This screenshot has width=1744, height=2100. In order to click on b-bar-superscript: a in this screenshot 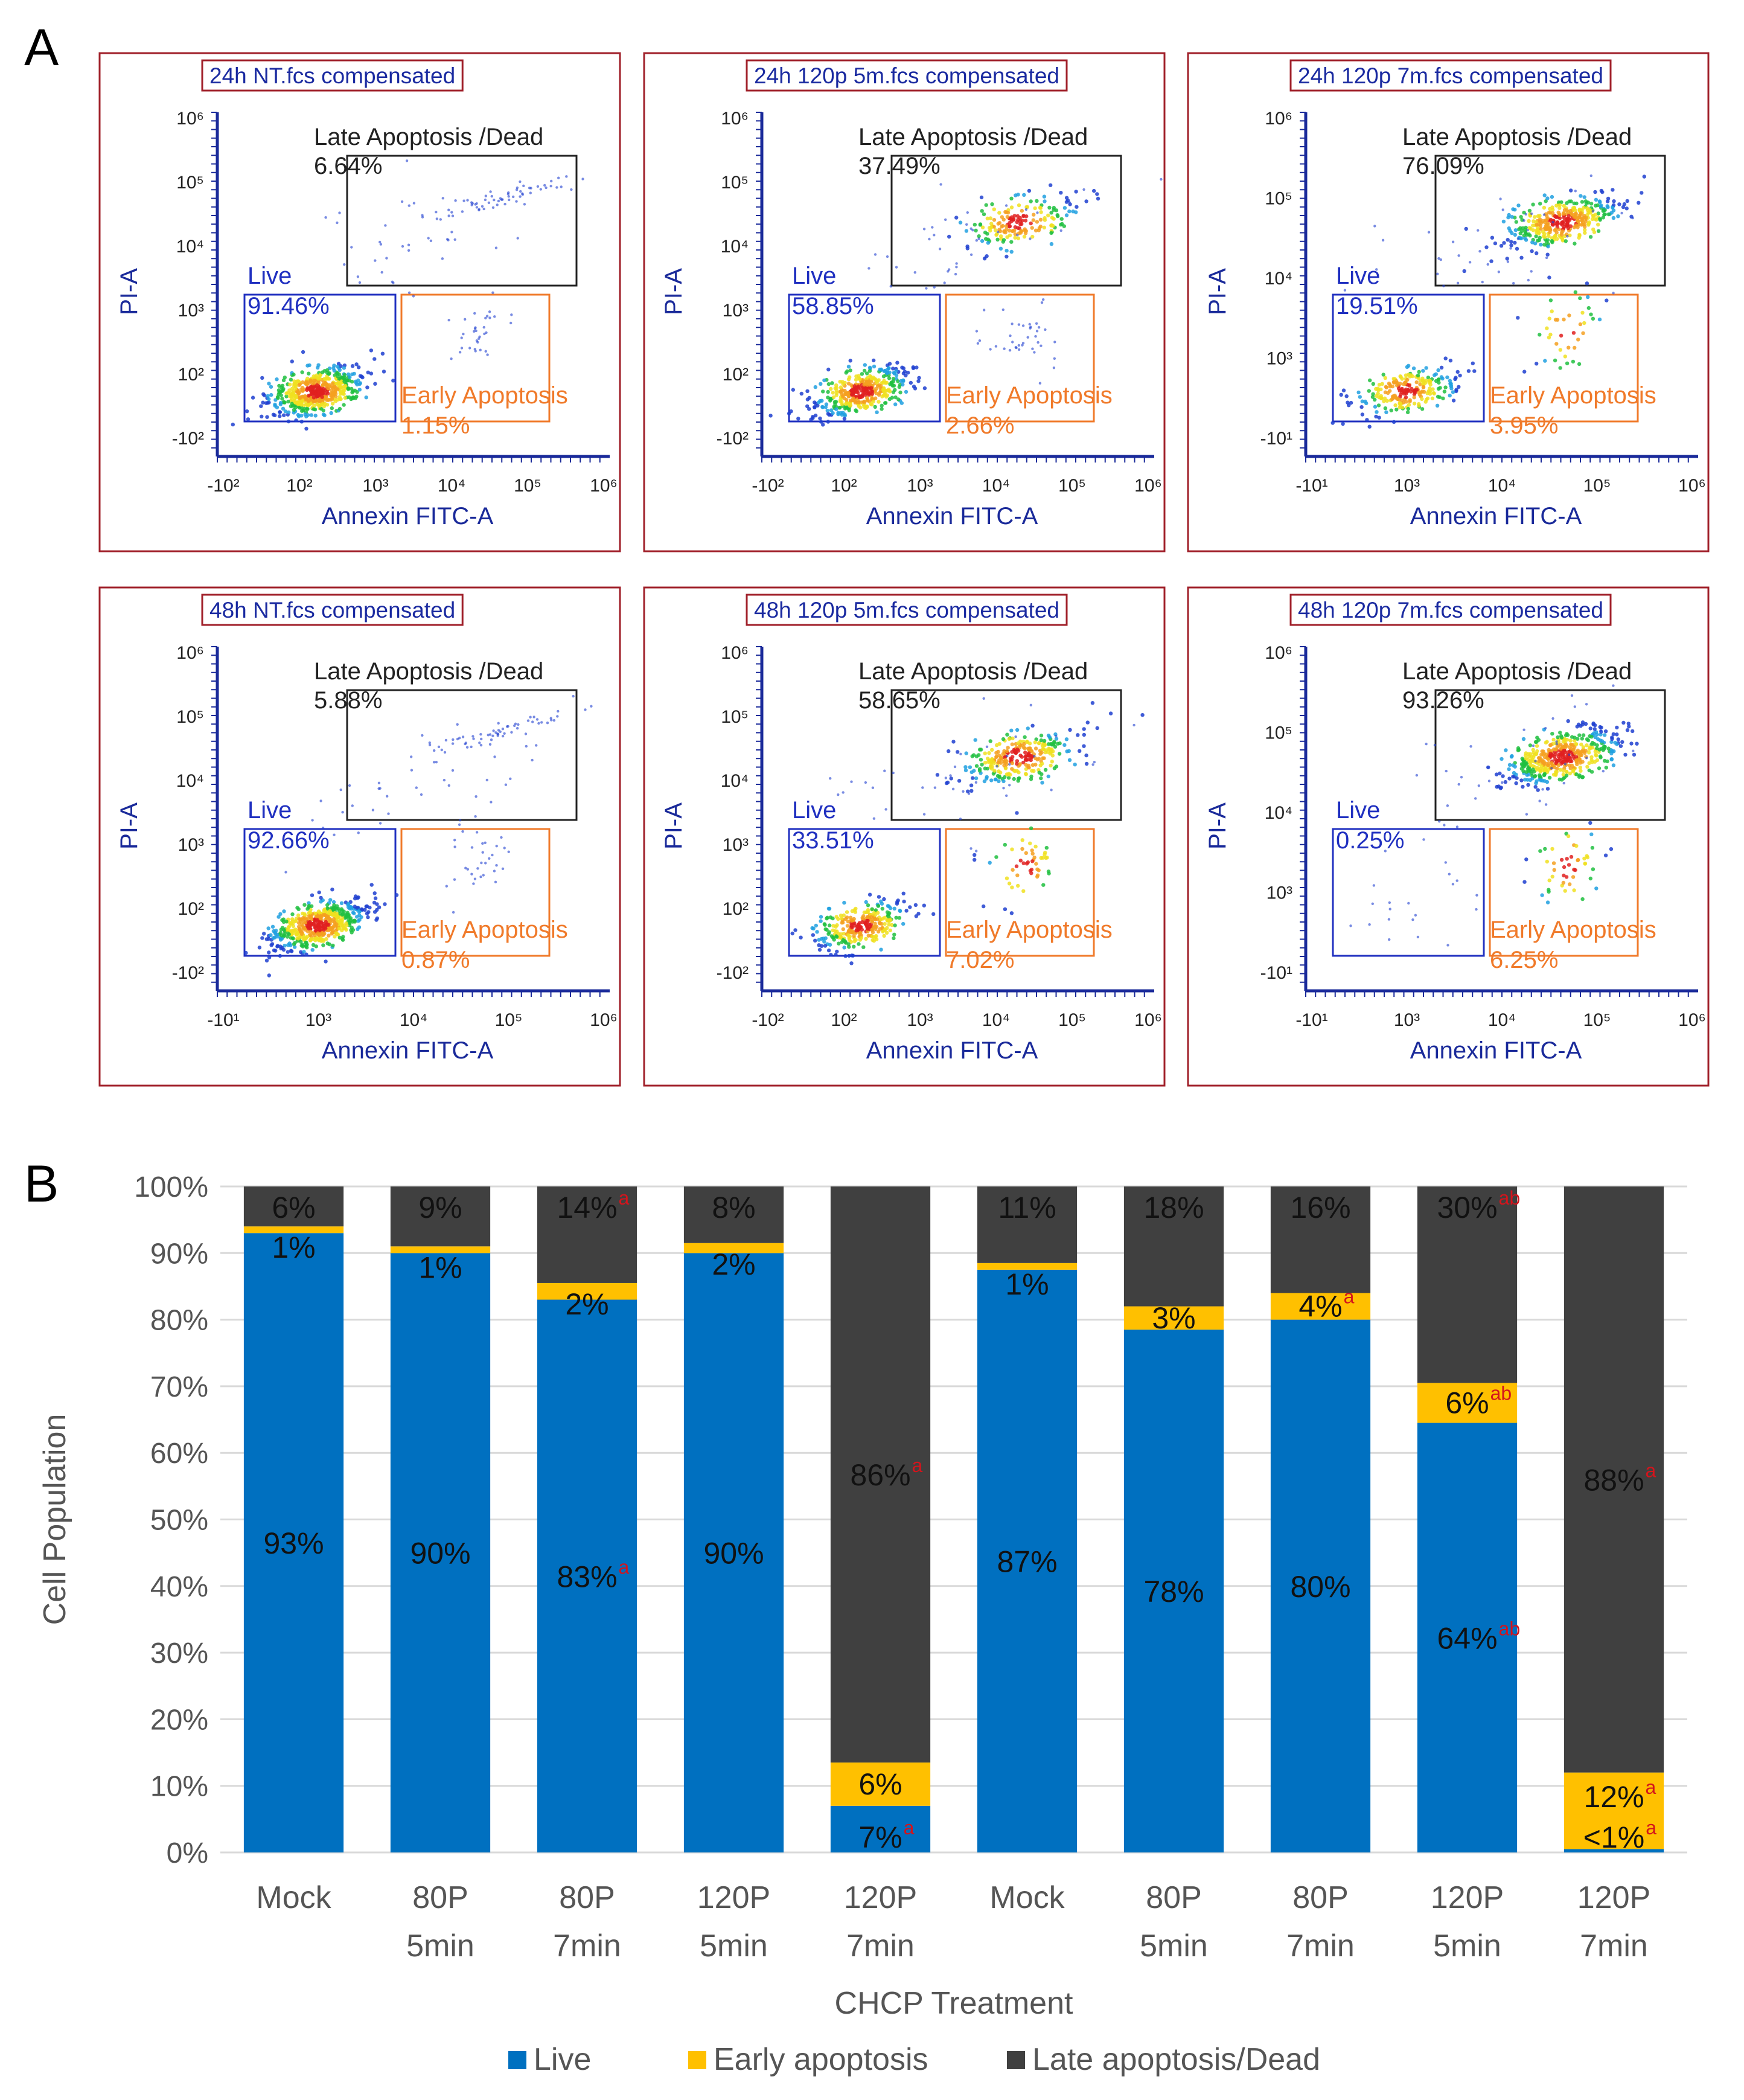, I will do `click(625, 1567)`.